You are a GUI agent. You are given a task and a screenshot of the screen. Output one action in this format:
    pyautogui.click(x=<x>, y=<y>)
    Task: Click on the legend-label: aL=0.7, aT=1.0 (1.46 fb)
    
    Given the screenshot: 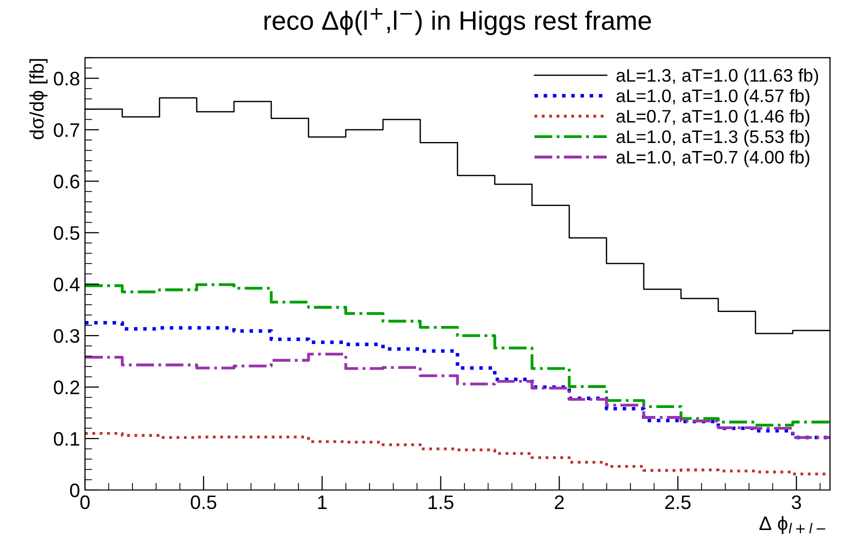 What is the action you would take?
    pyautogui.click(x=713, y=117)
    